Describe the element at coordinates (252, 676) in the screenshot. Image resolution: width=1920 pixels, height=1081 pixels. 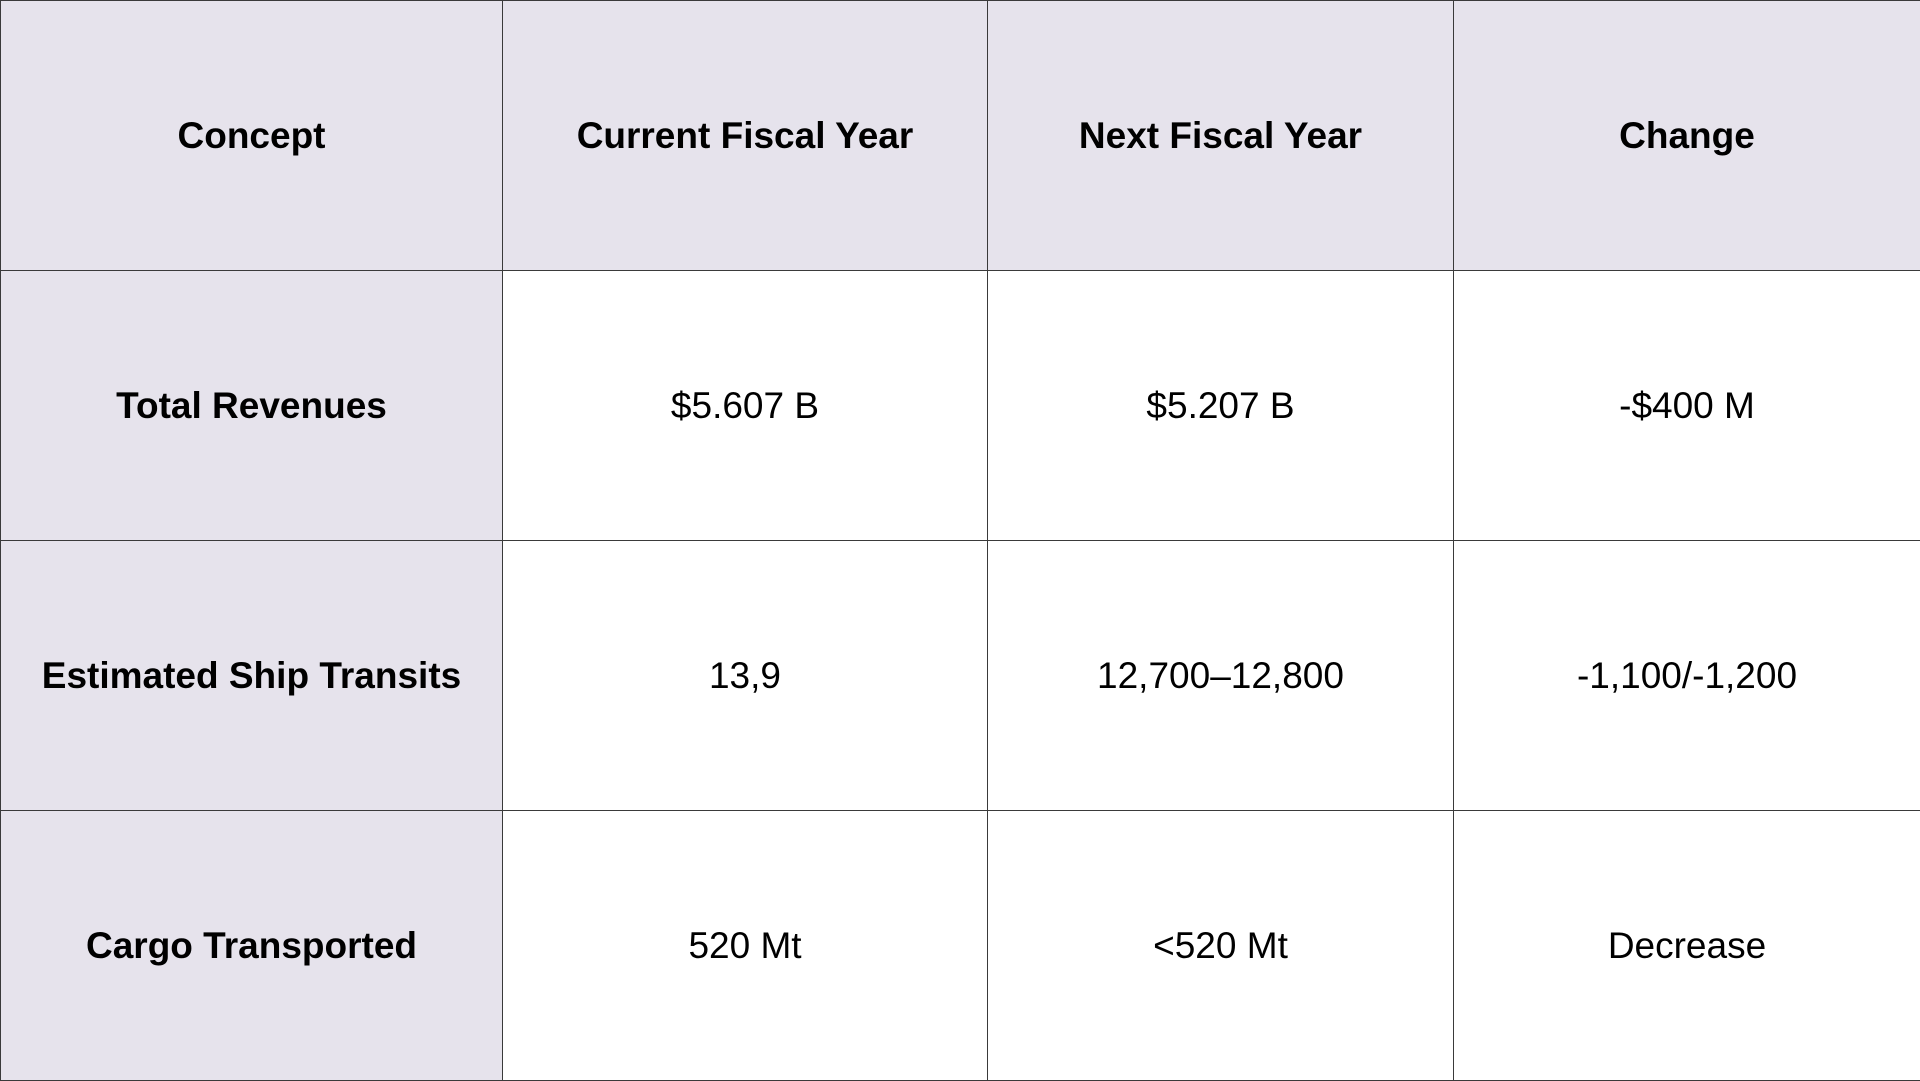
I see `row-label-estimated-ship-transits: Estimated Ship Transits` at that location.